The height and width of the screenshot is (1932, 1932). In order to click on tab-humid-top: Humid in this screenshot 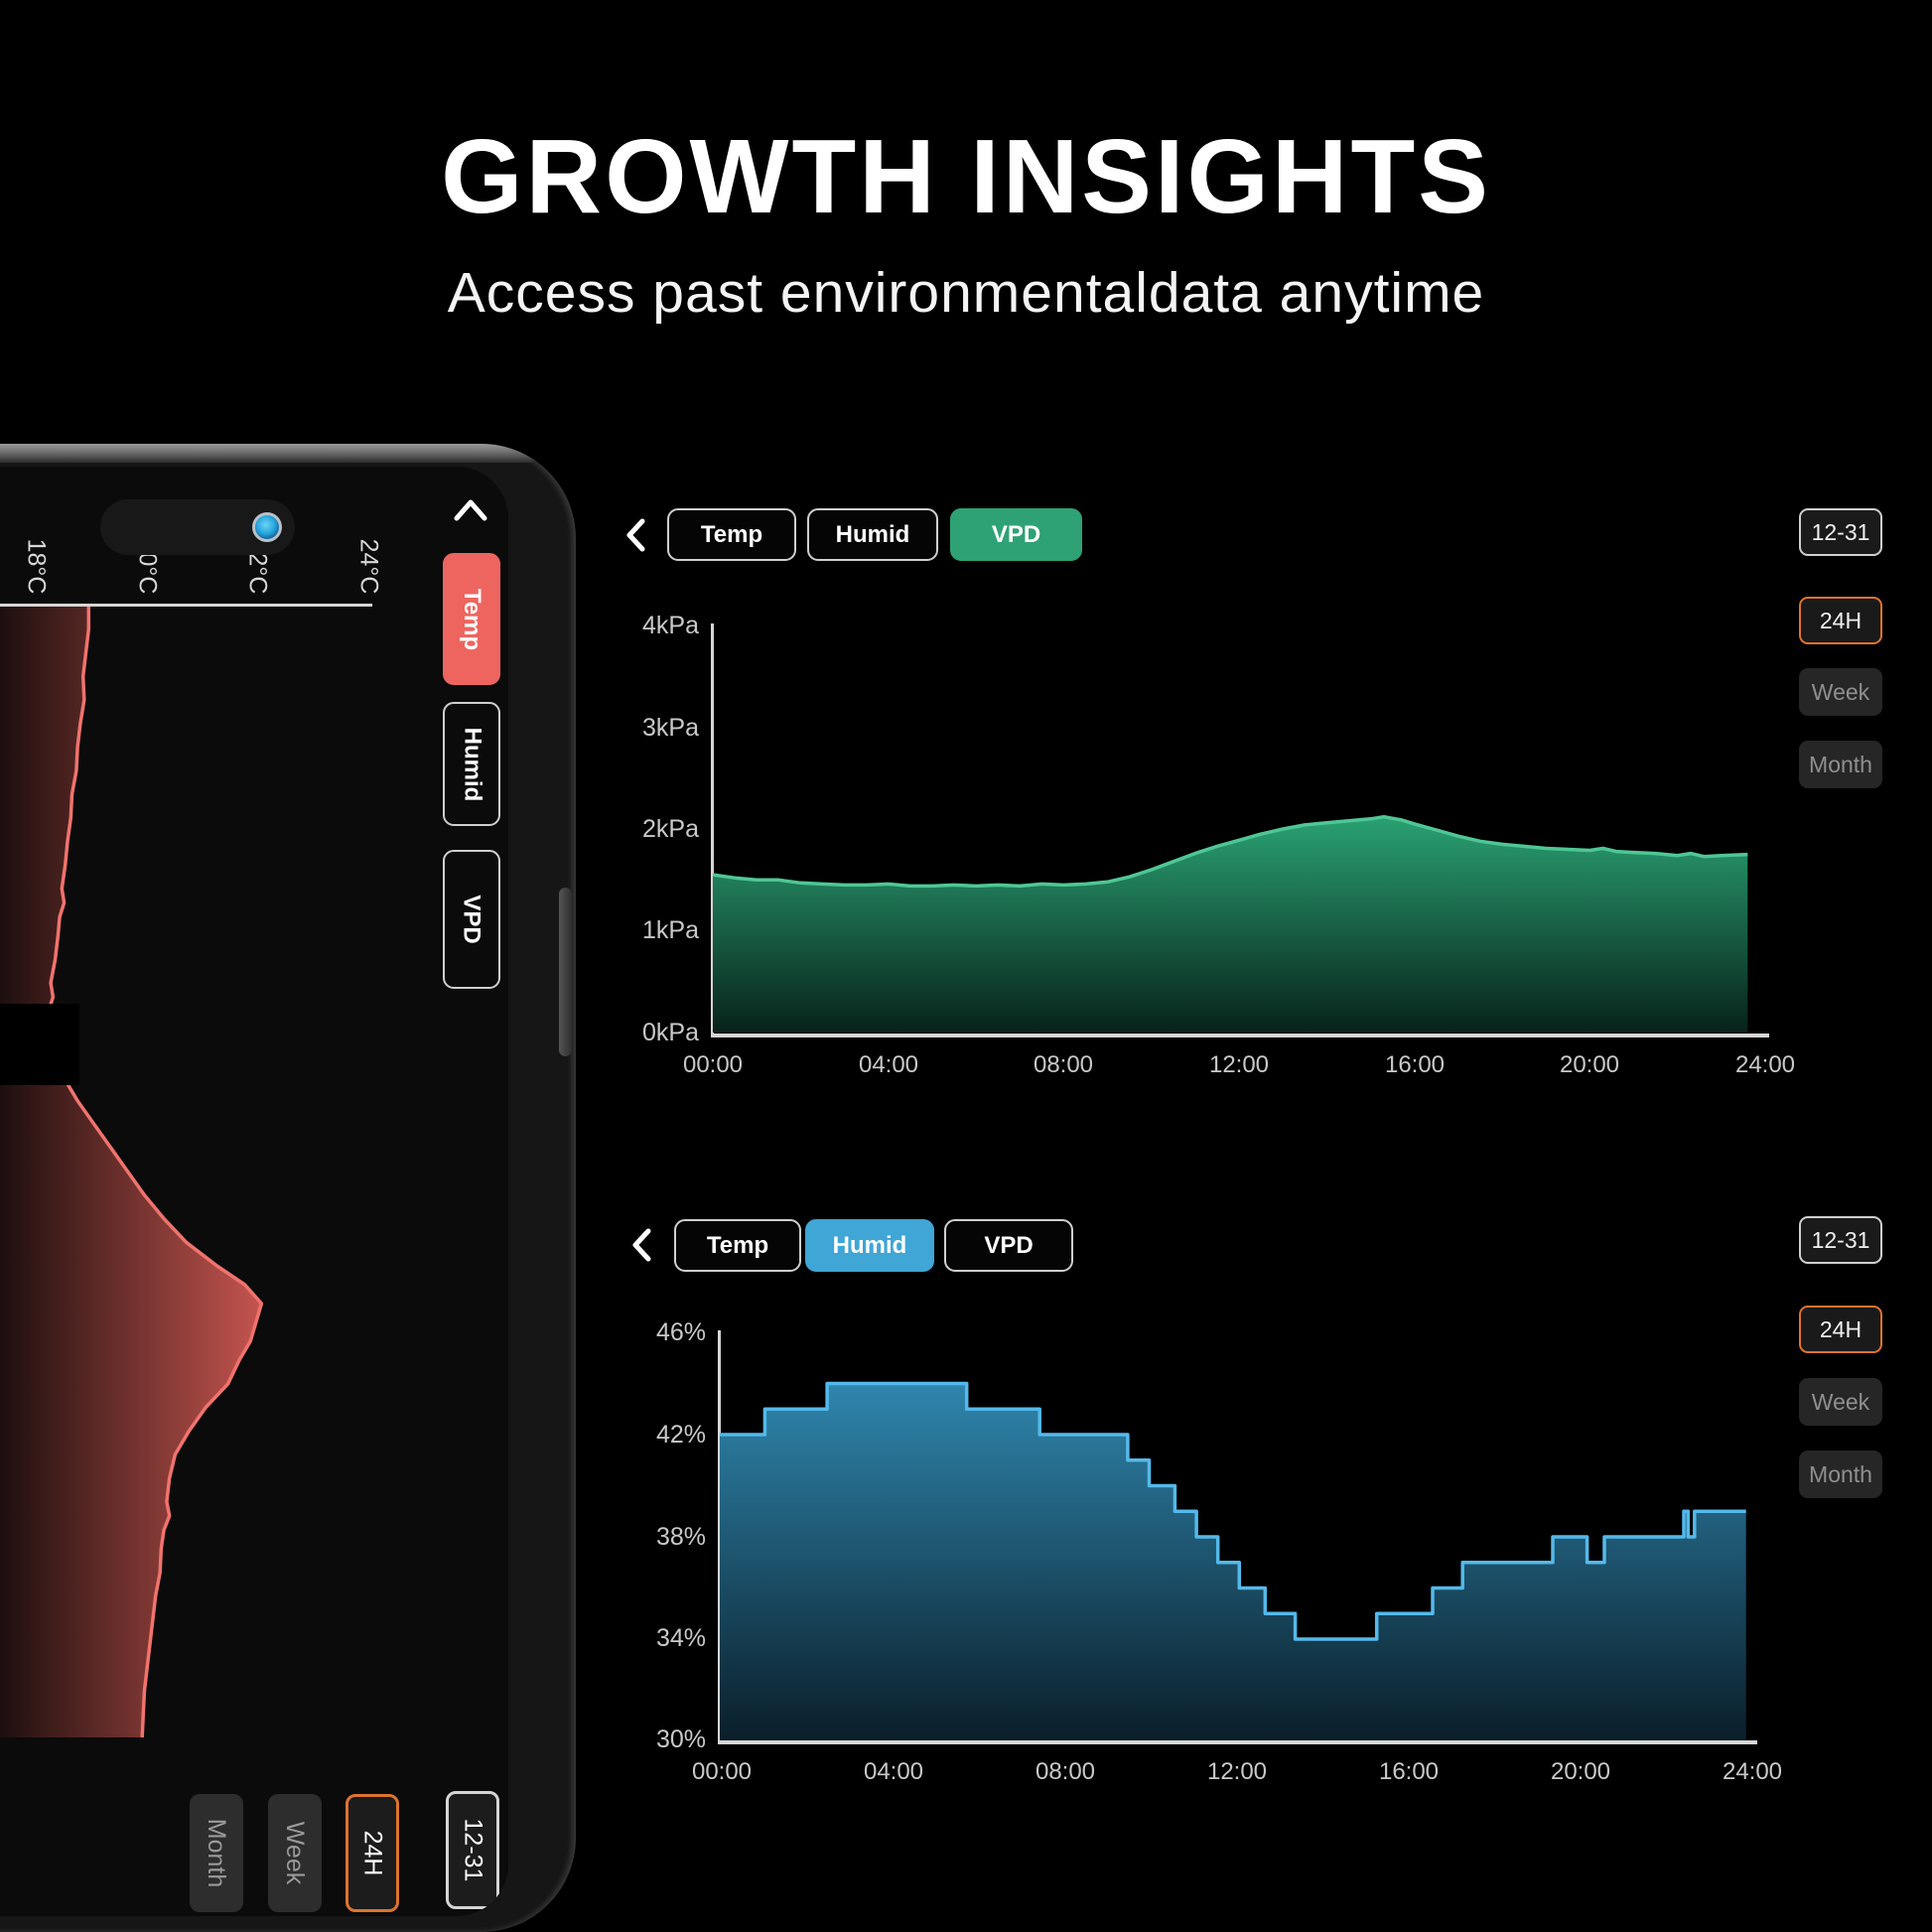, I will do `click(873, 534)`.